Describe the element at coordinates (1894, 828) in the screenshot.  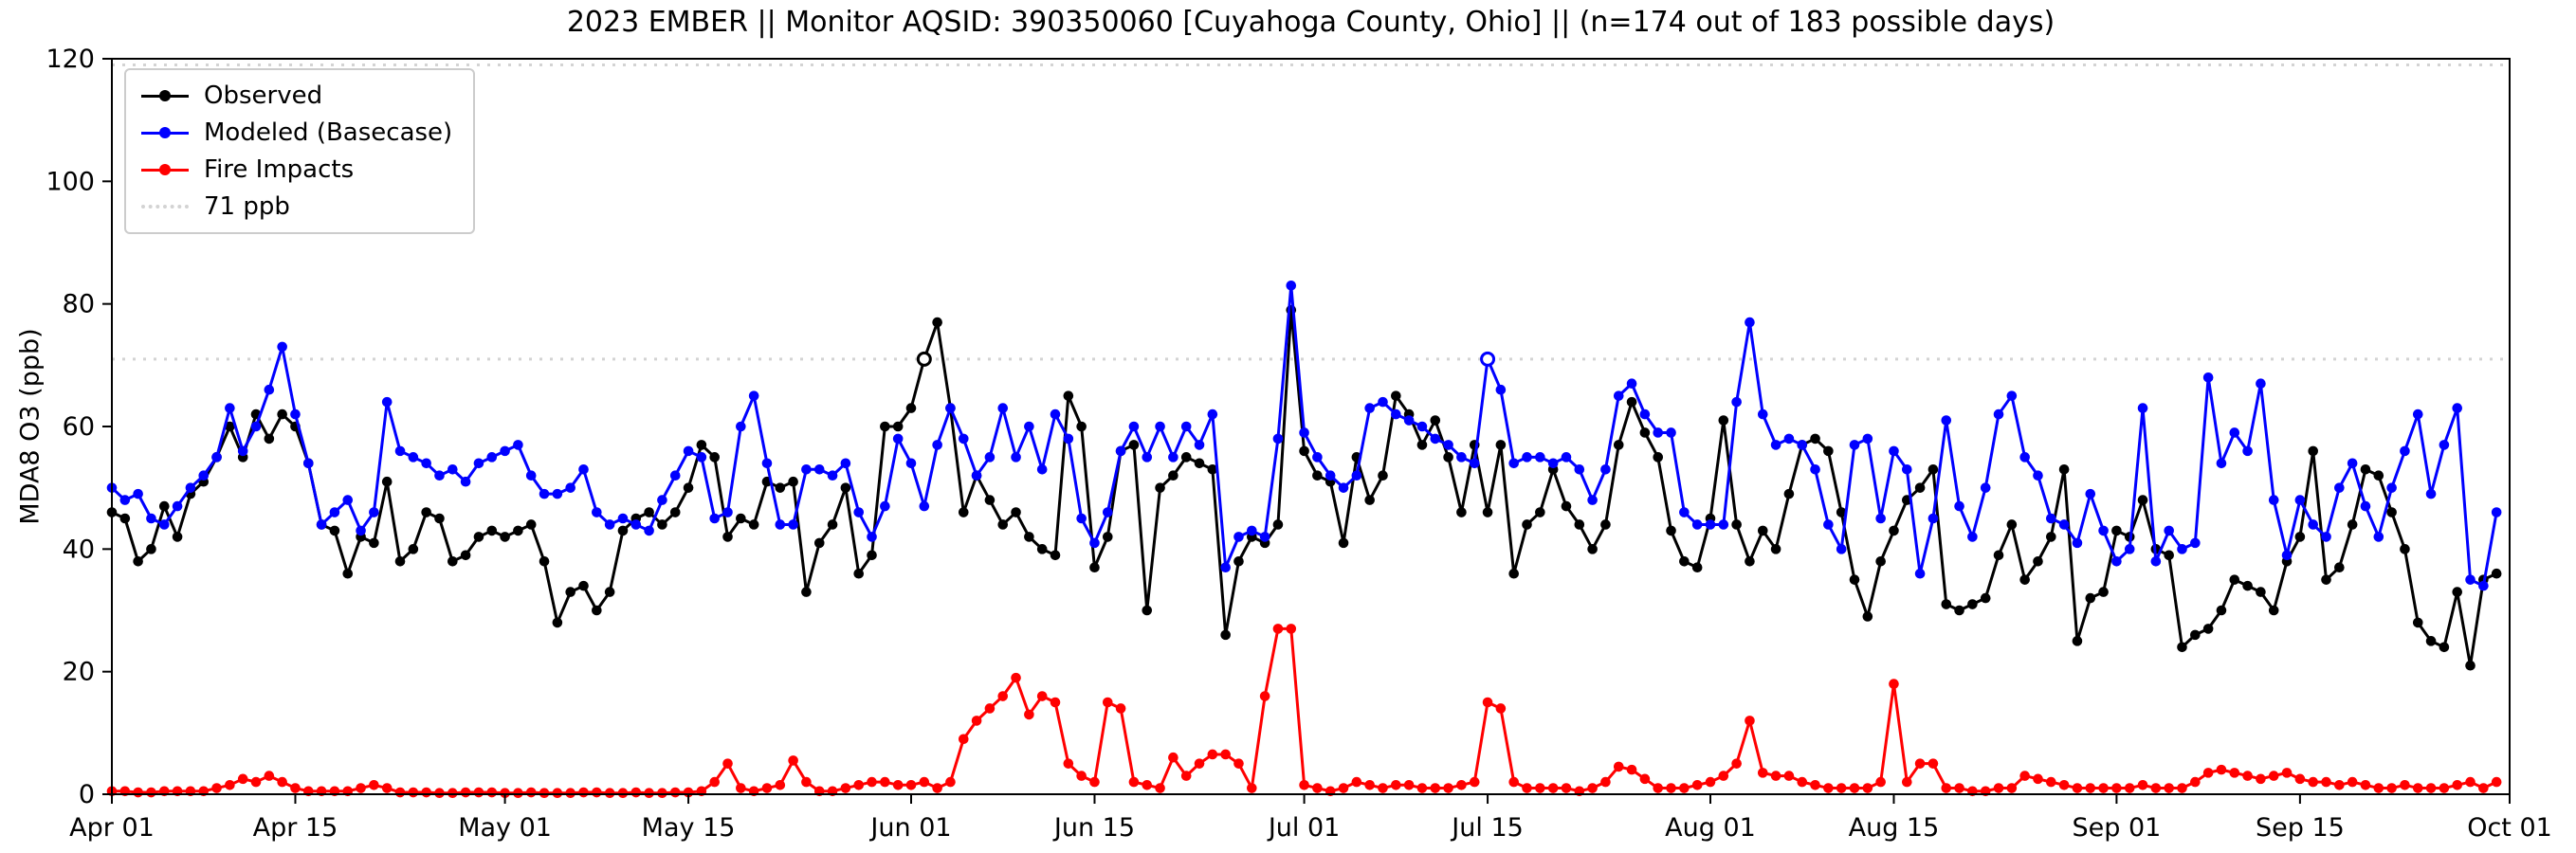
I see `x-tick-label: Aug 15` at that location.